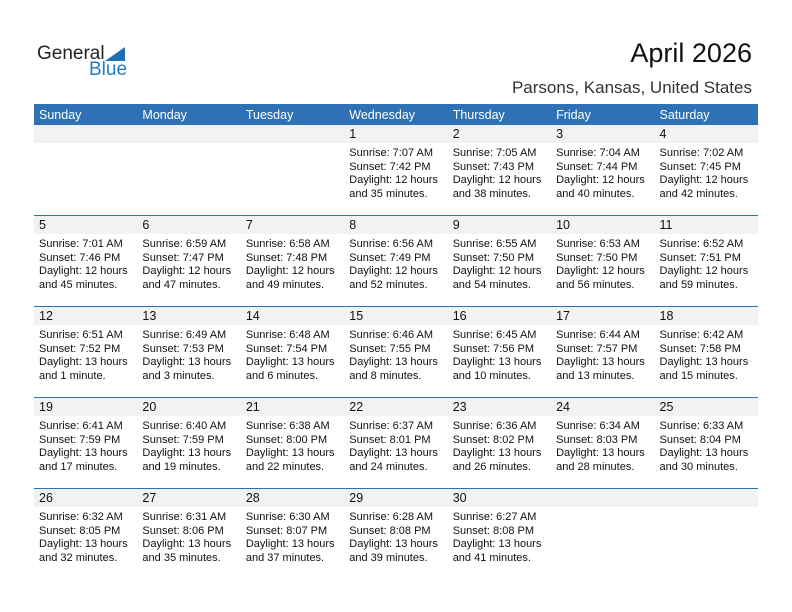  I want to click on minutes-text: and 6 minutes., so click(281, 375).